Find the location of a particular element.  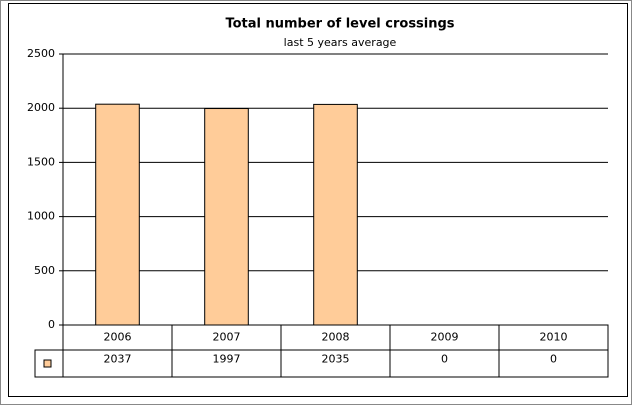

x-tick-label: 2008 is located at coordinates (336, 337).